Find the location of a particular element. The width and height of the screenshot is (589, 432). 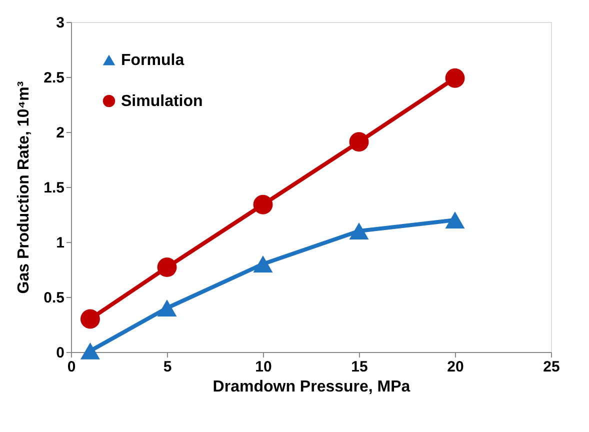

y-tick-label: 0.5 is located at coordinates (54, 298).